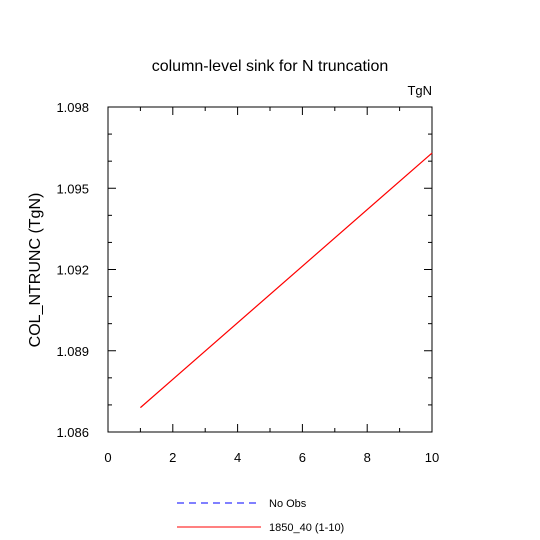 This screenshot has height=540, width=540. Describe the element at coordinates (288, 504) in the screenshot. I see `legend-label: No Obs` at that location.